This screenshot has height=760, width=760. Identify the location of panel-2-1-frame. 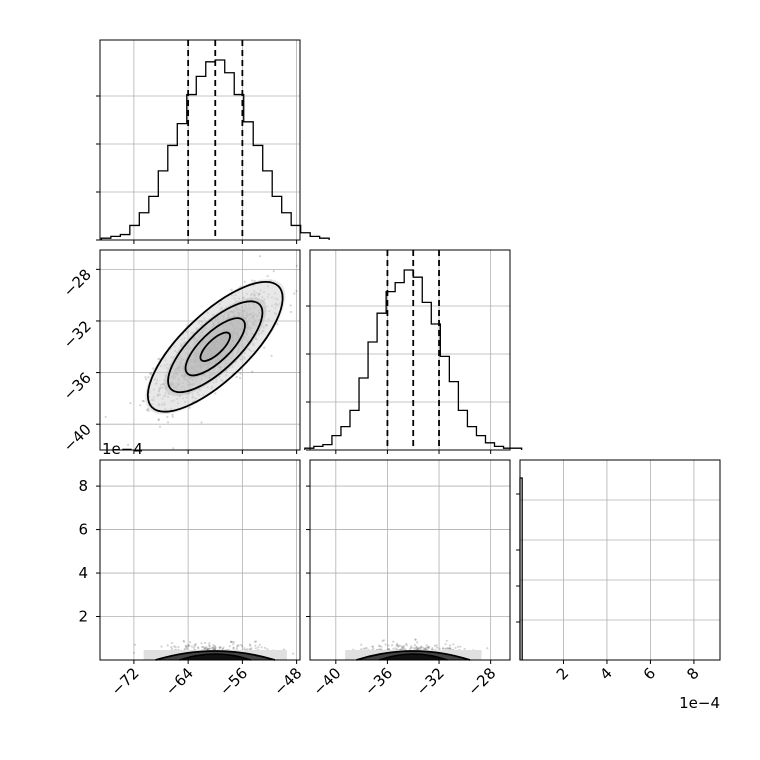
(200, 350).